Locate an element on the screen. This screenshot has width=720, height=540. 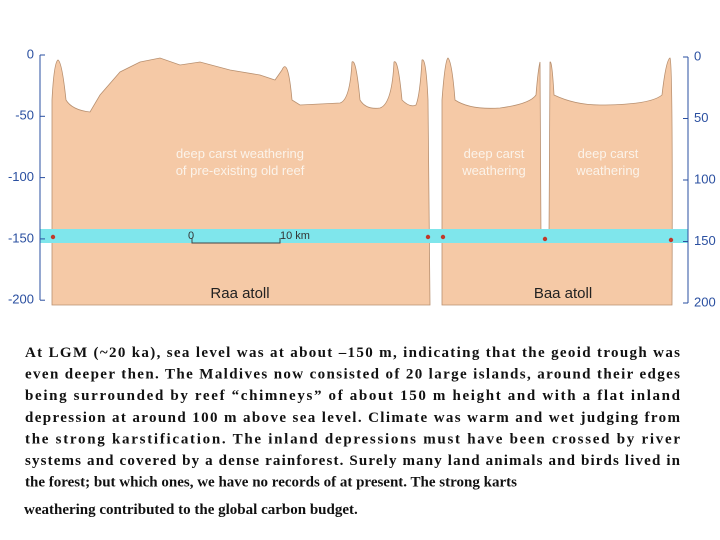
scale-end: 10 km is located at coordinates (295, 236).